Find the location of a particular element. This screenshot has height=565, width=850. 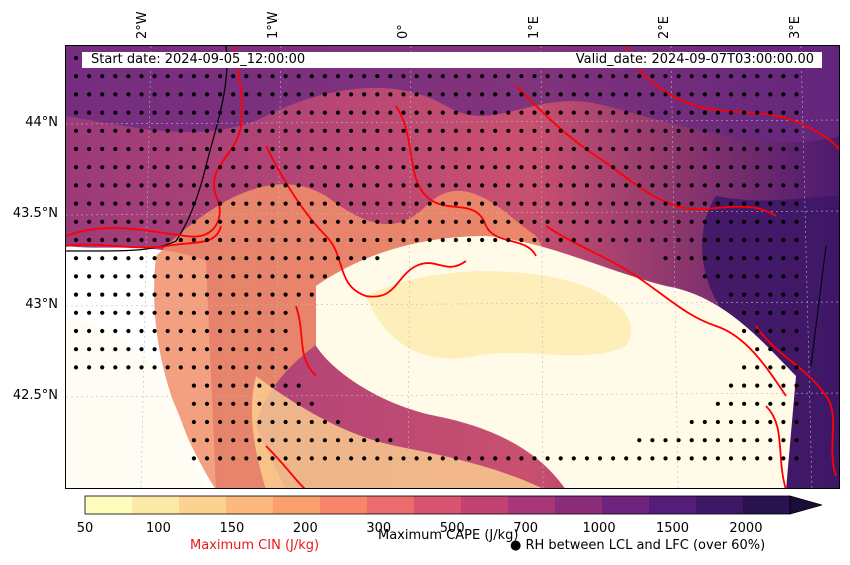

lon-tick-label: 3°E is located at coordinates (795, 27).